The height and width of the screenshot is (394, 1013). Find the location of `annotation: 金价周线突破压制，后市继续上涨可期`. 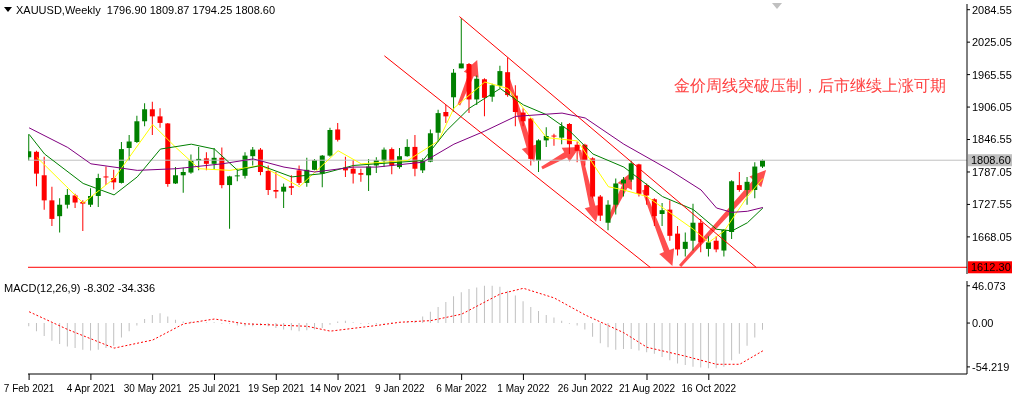

annotation: 金价周线突破压制，后市继续上涨可期 is located at coordinates (810, 86).